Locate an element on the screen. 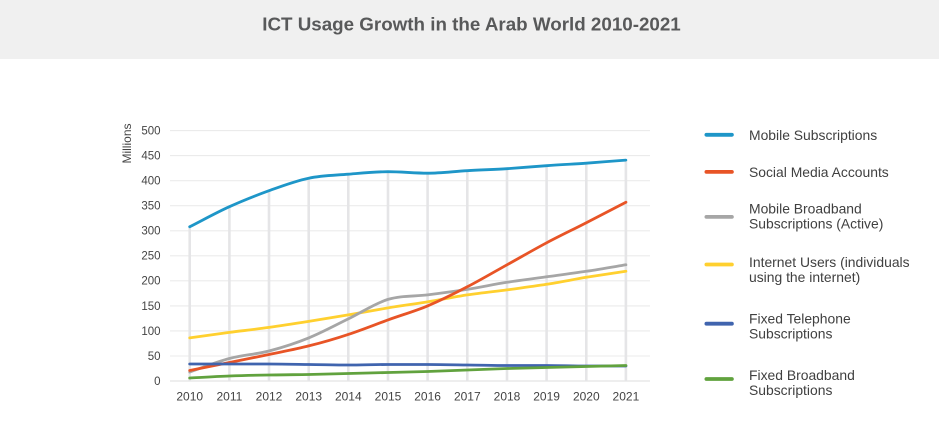 The width and height of the screenshot is (939, 445). svg-text: using the internet) is located at coordinates (804, 277).